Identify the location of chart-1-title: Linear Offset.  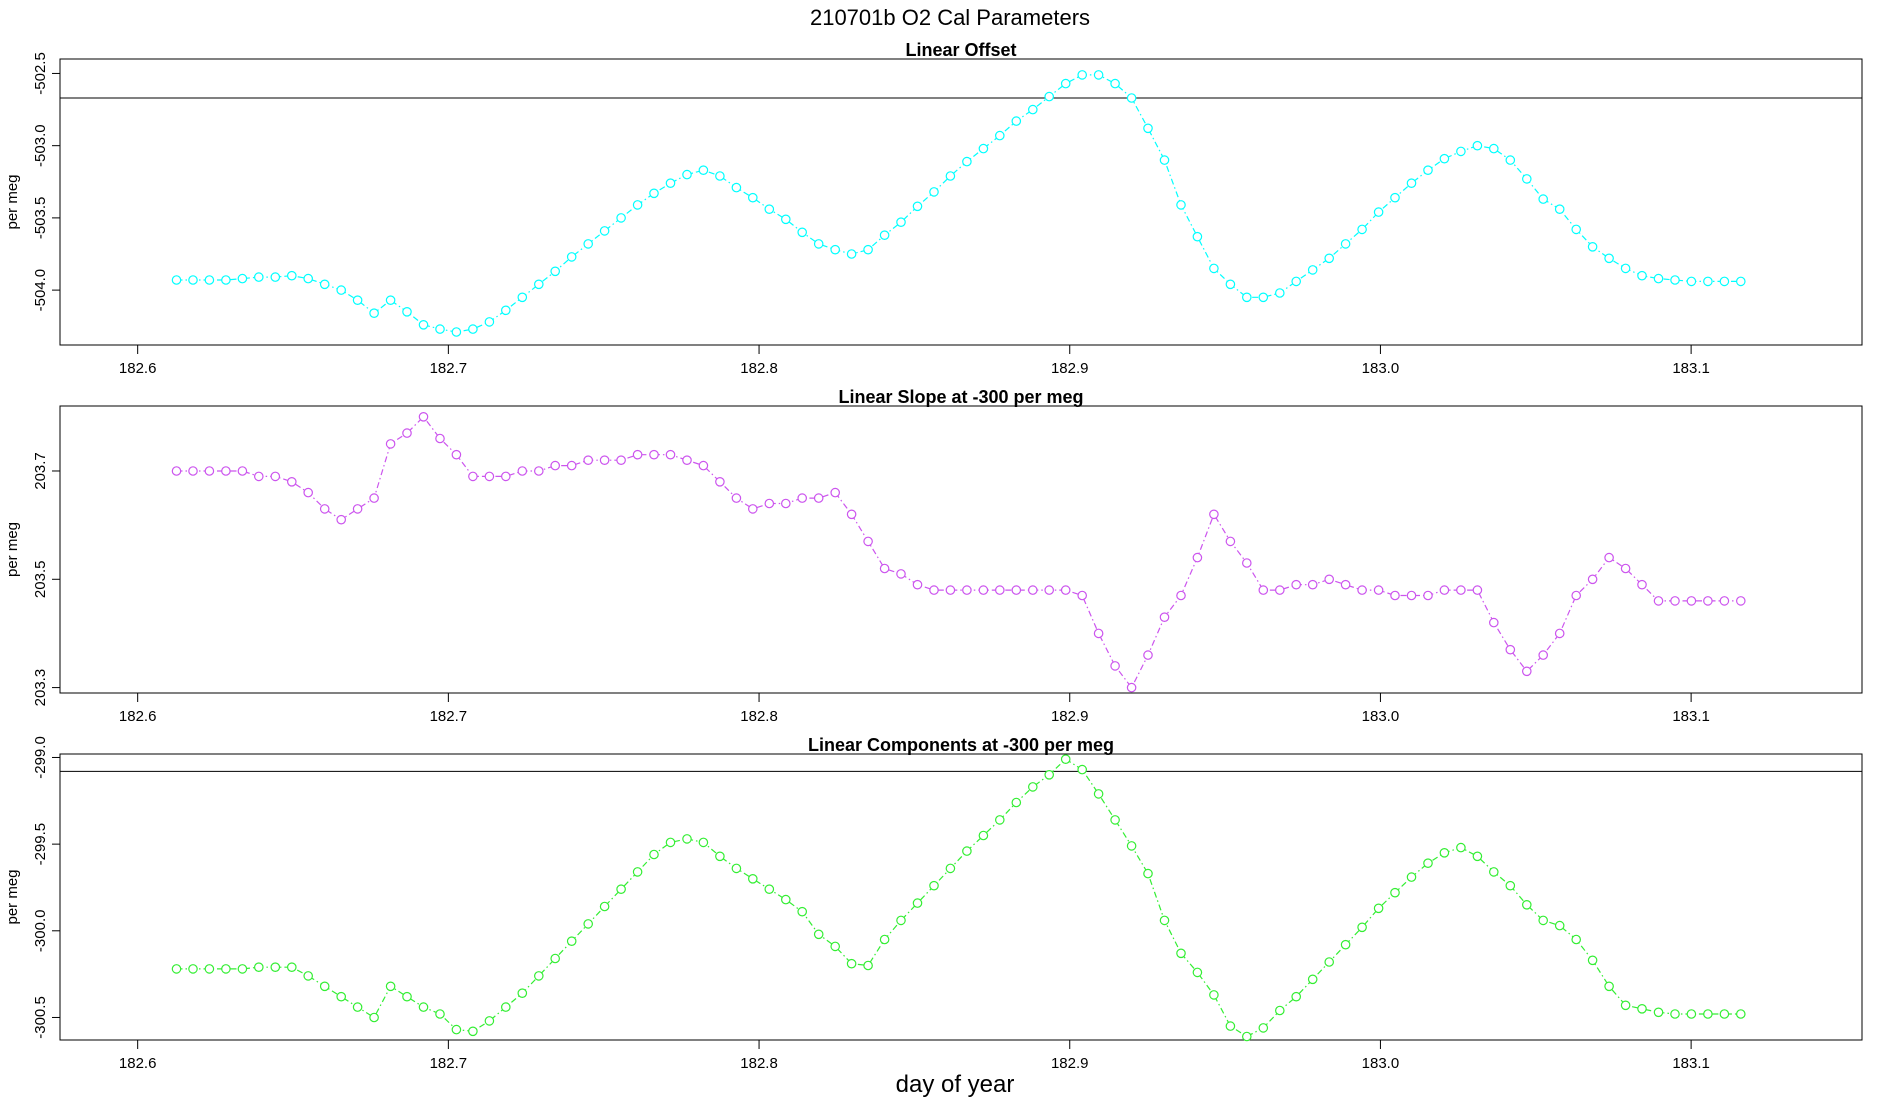
(960, 50).